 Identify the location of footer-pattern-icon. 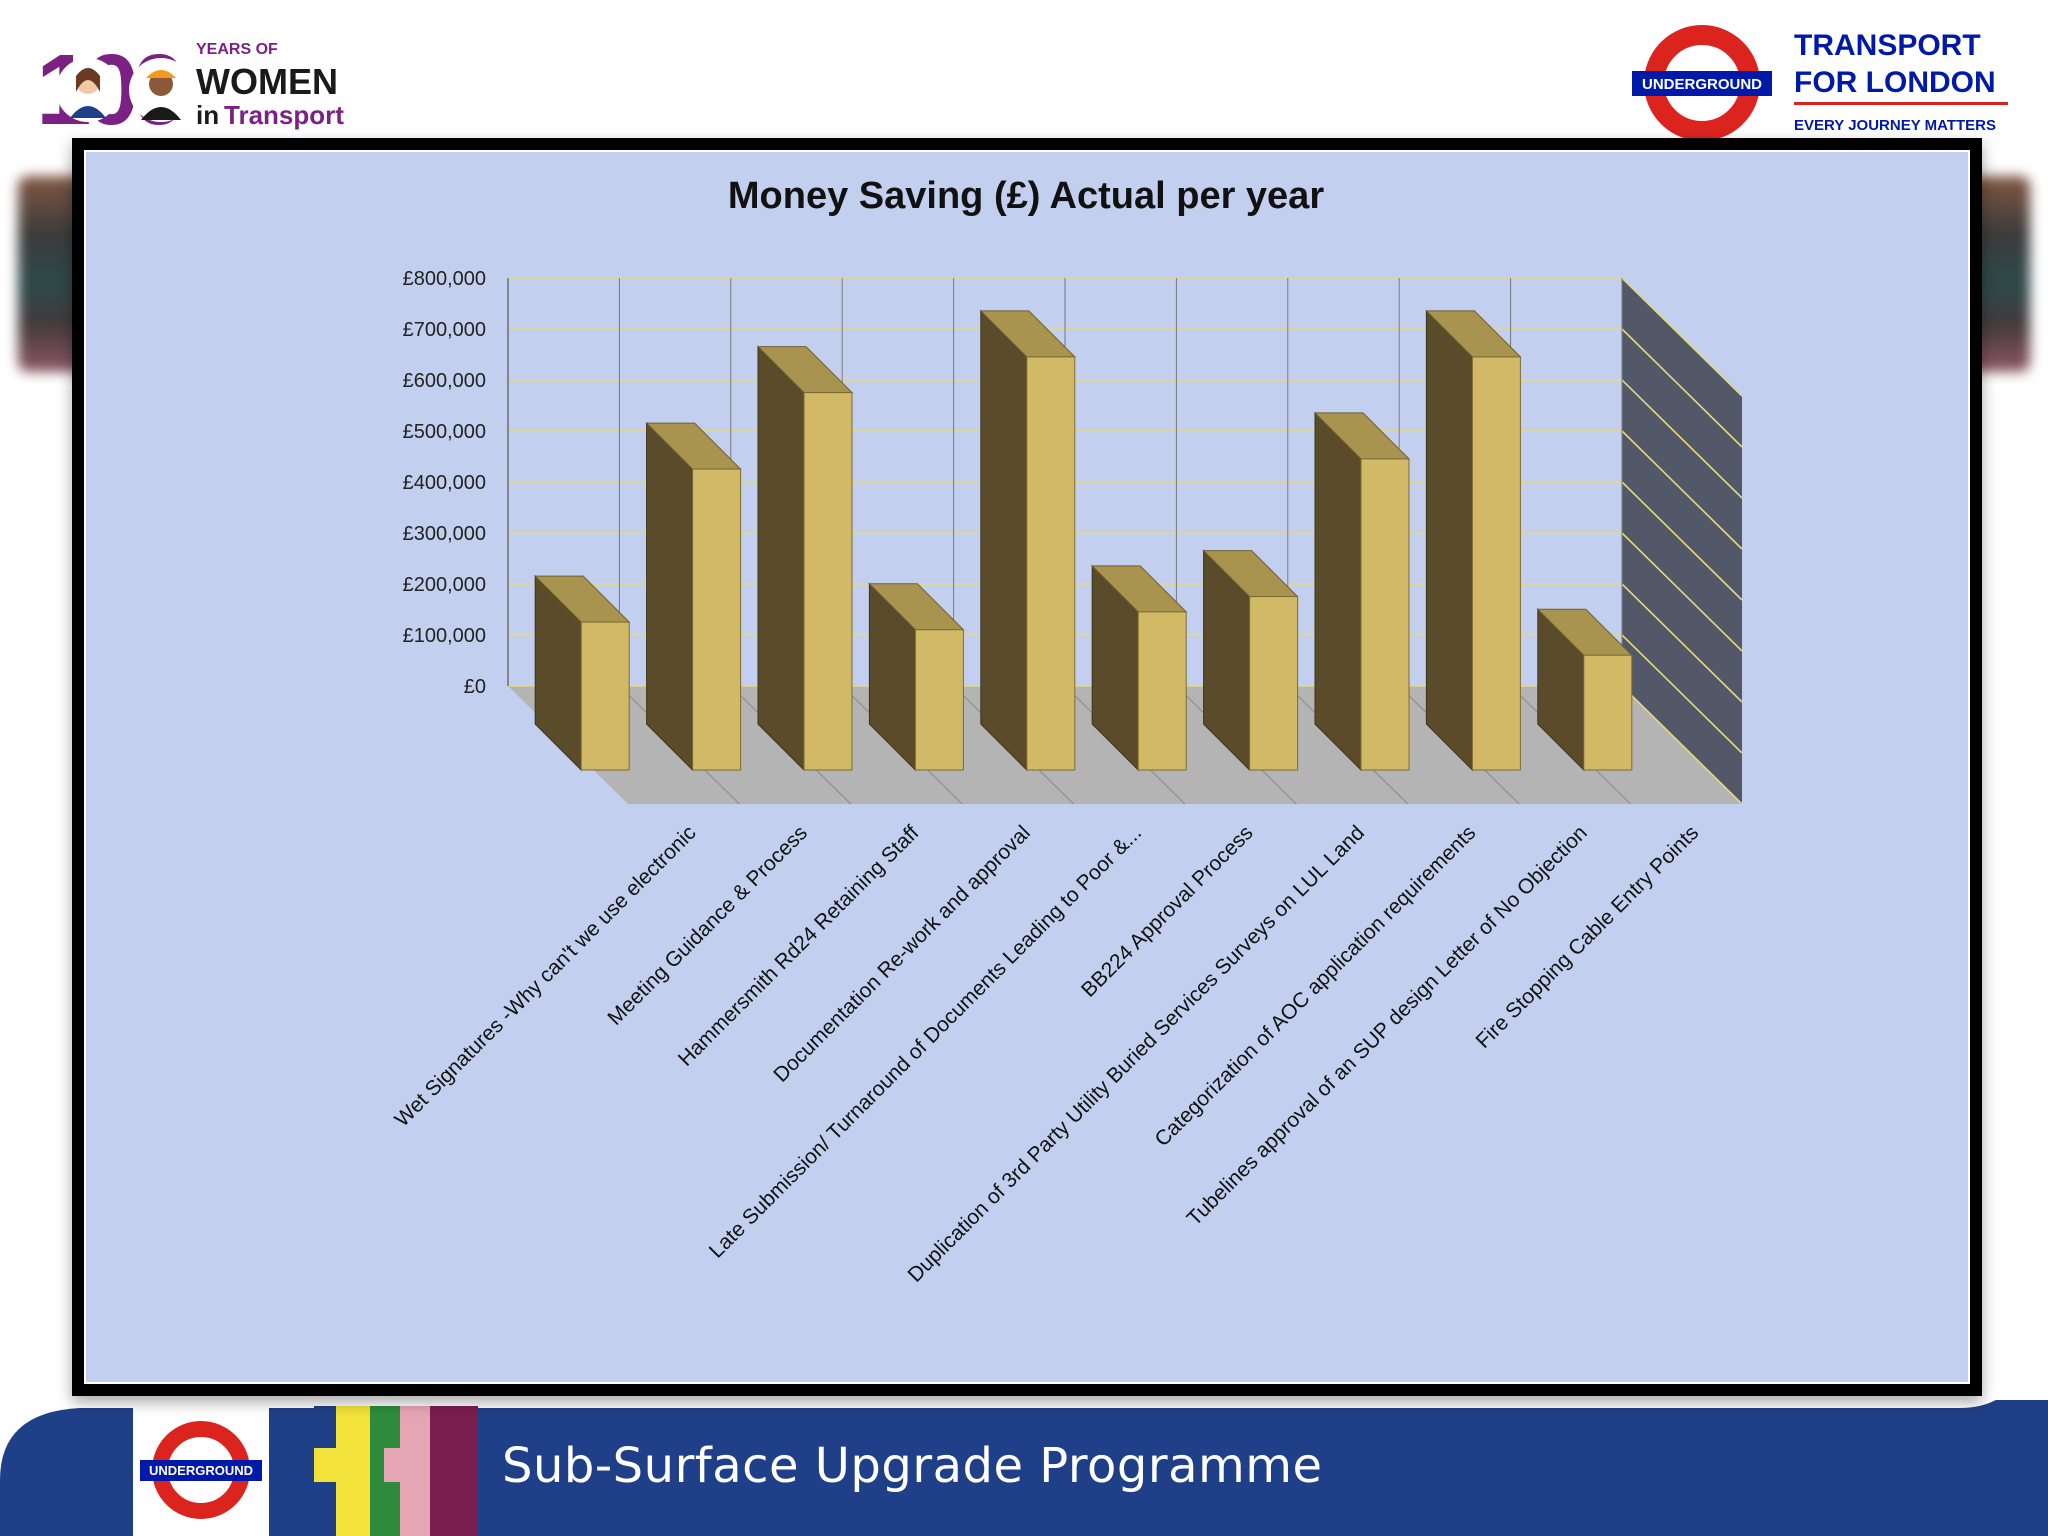
(396, 1471).